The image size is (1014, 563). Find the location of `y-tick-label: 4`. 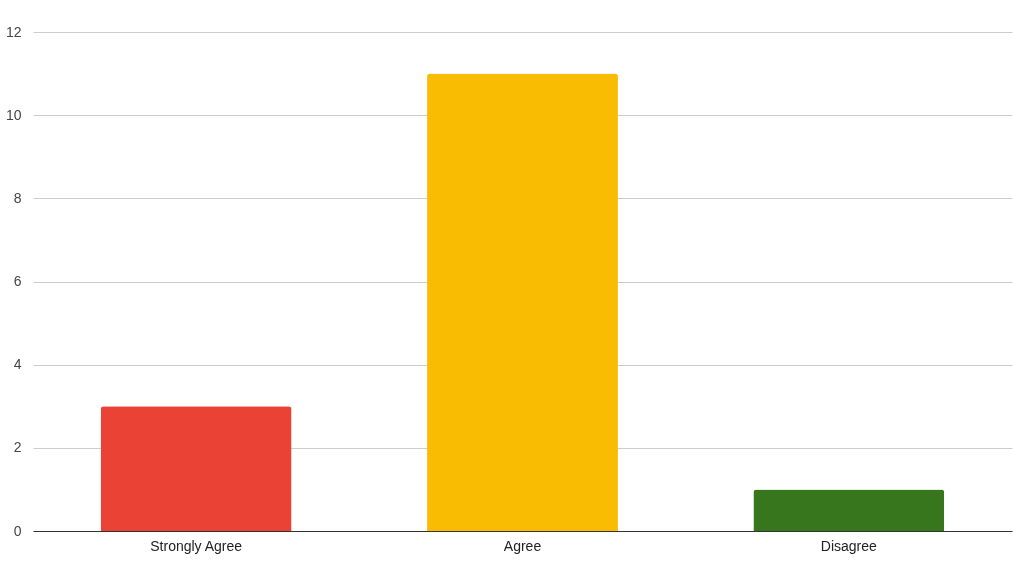

y-tick-label: 4 is located at coordinates (17, 364).